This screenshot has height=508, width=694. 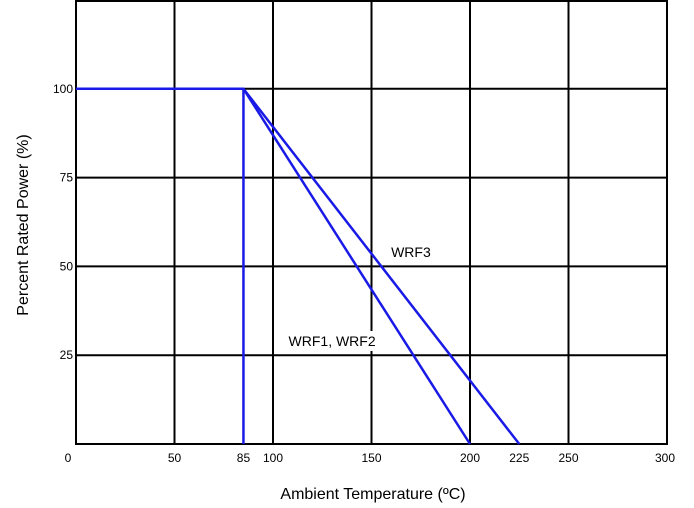 I want to click on y-tick-label: 100, so click(x=63, y=89).